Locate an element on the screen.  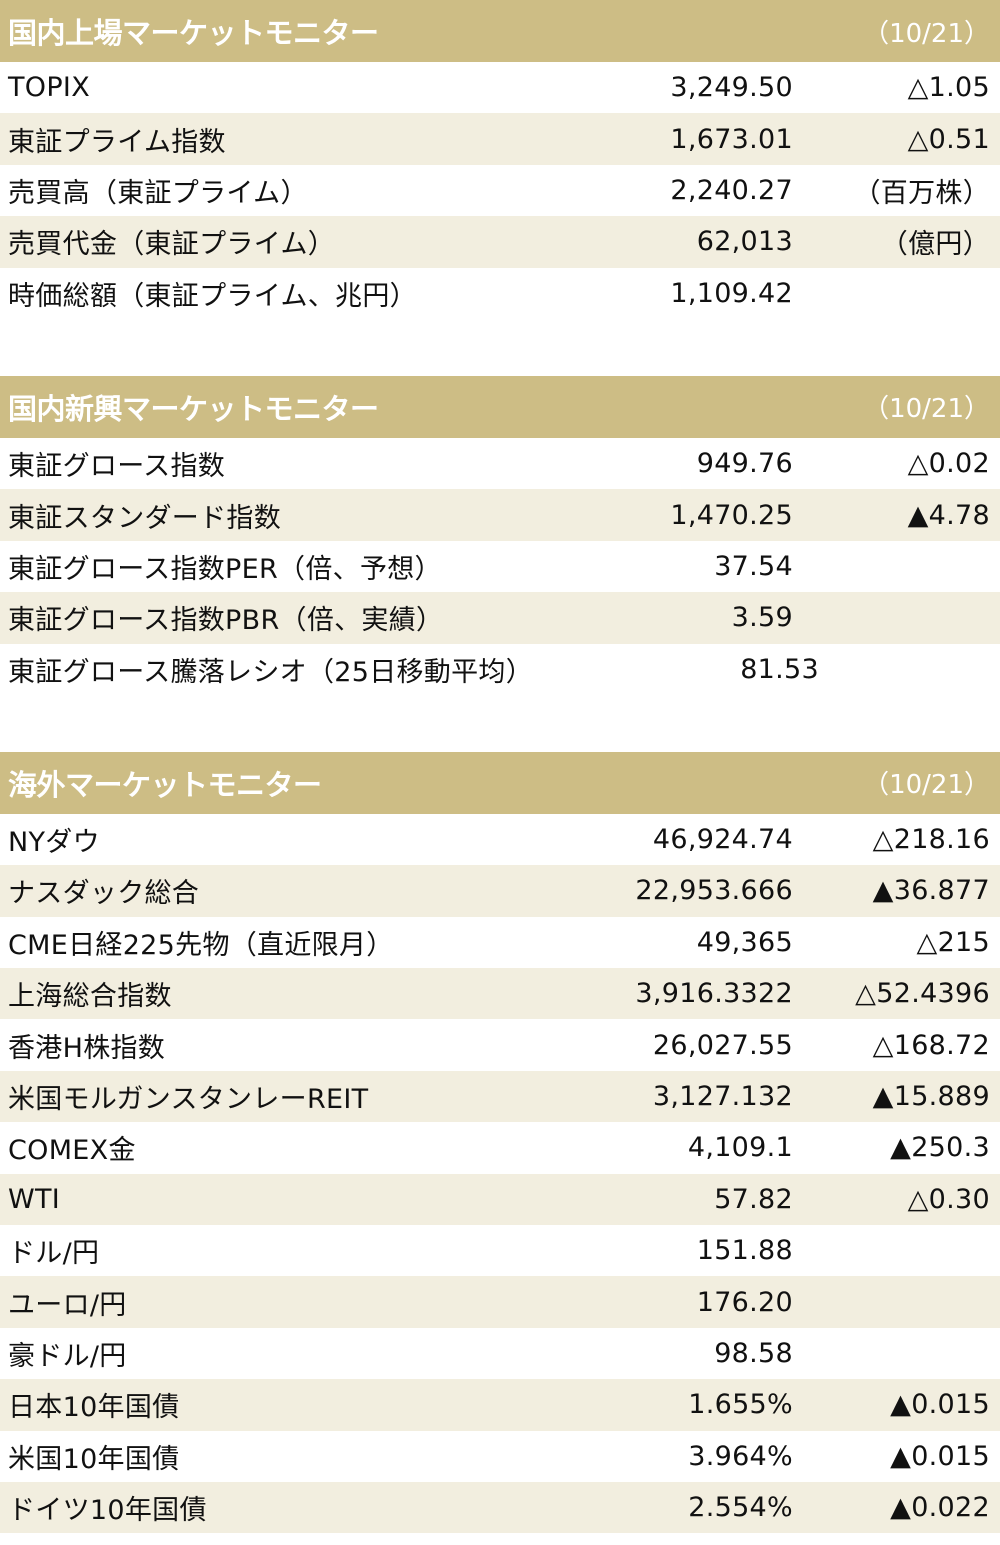
row-name: ドイツ10年国債 is located at coordinates (107, 1511).